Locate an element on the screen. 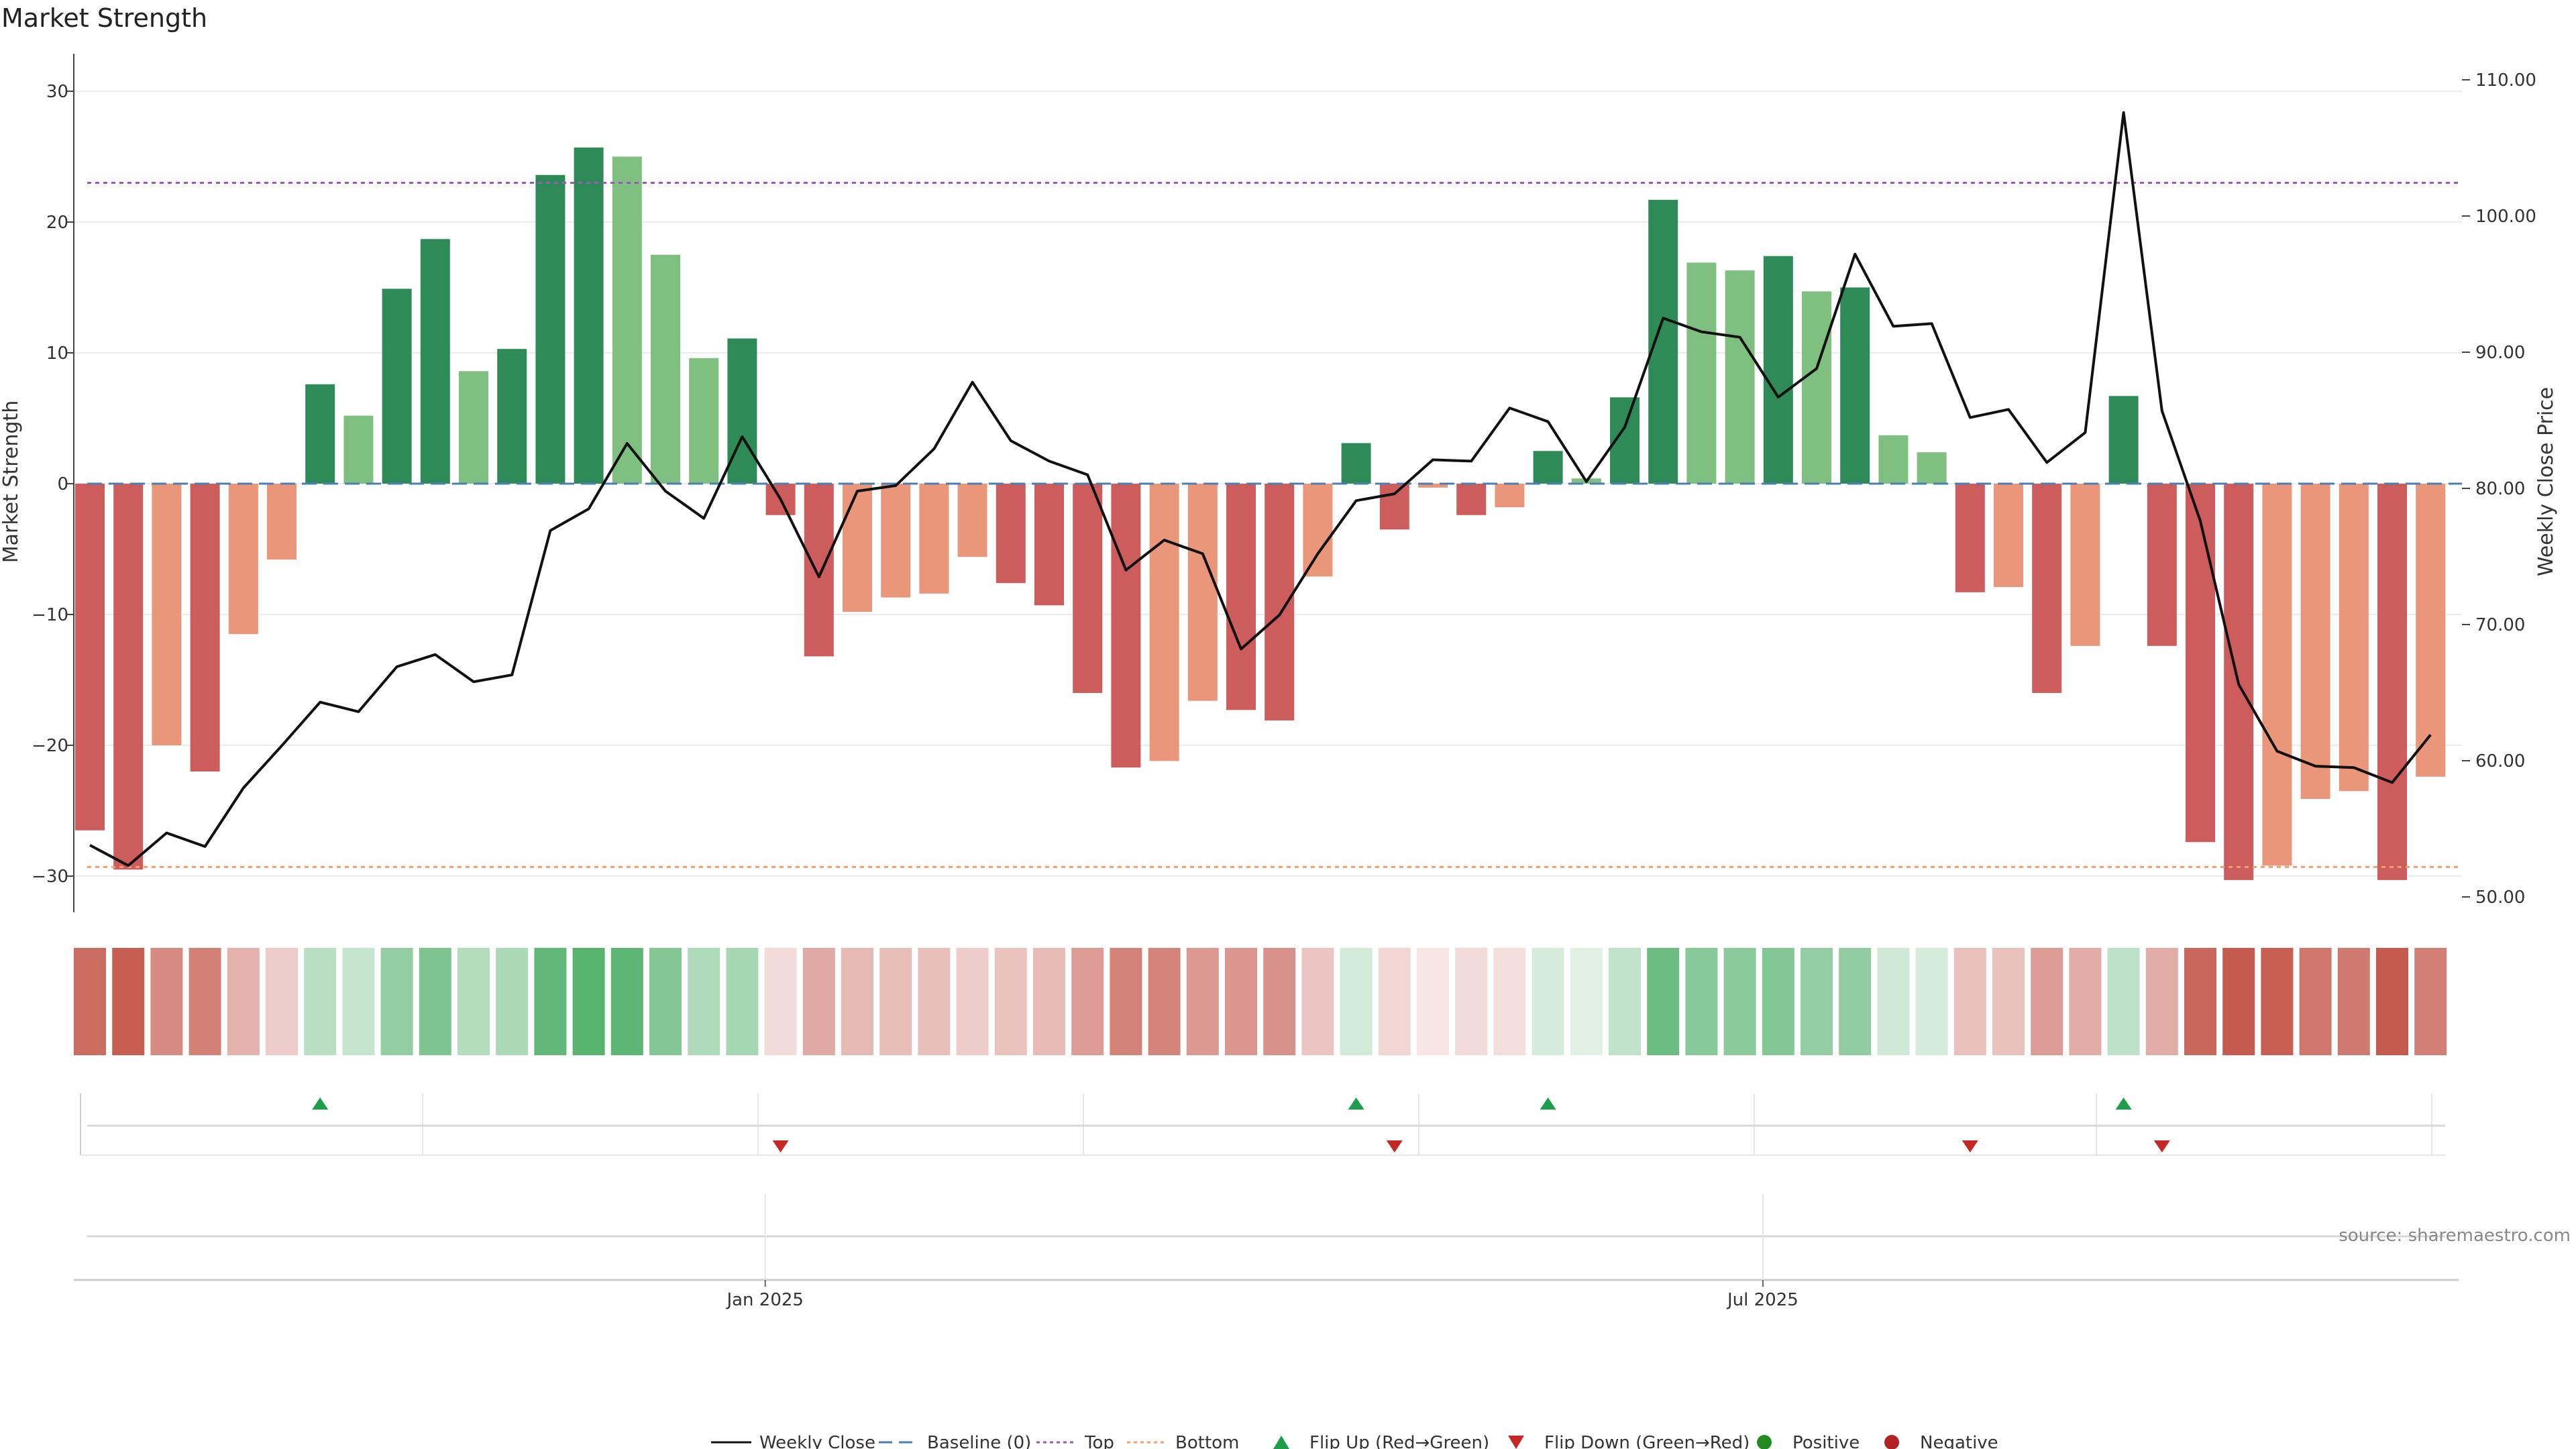  x-tick-label: Jan 2025 is located at coordinates (764, 1300).